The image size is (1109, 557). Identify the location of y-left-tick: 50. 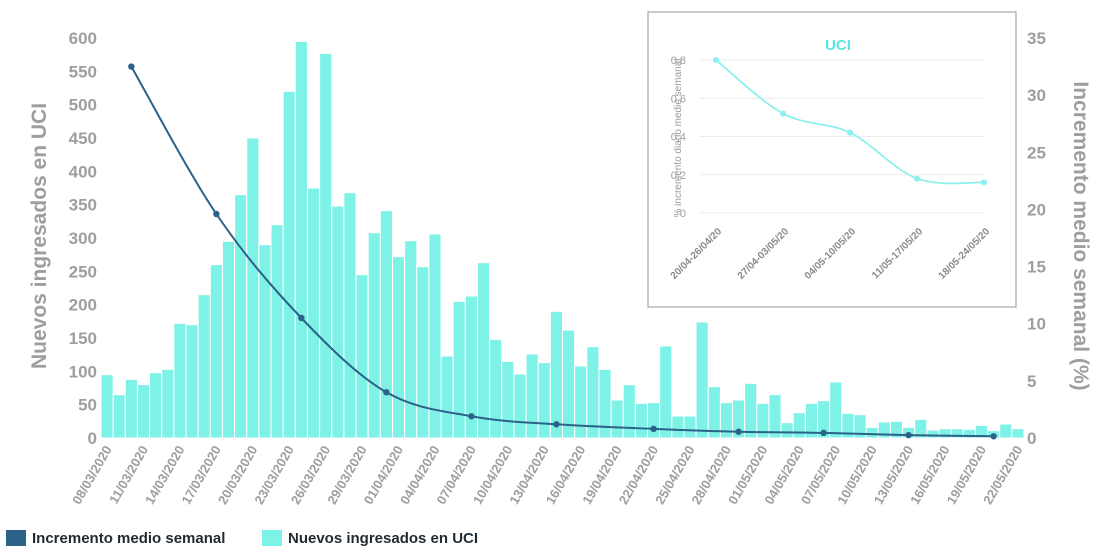
(87, 405).